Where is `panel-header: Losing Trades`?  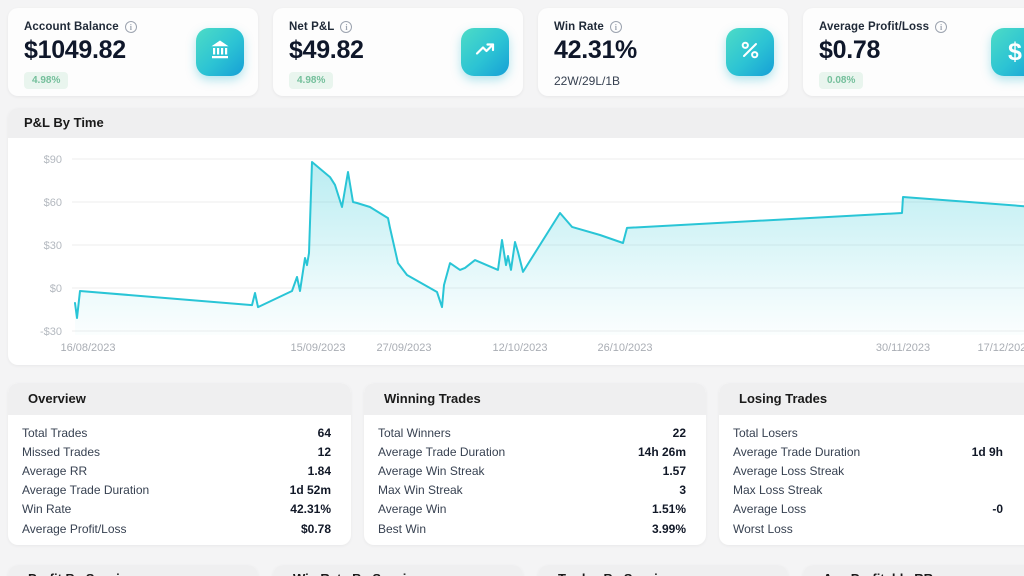
panel-header: Losing Trades is located at coordinates (871, 399).